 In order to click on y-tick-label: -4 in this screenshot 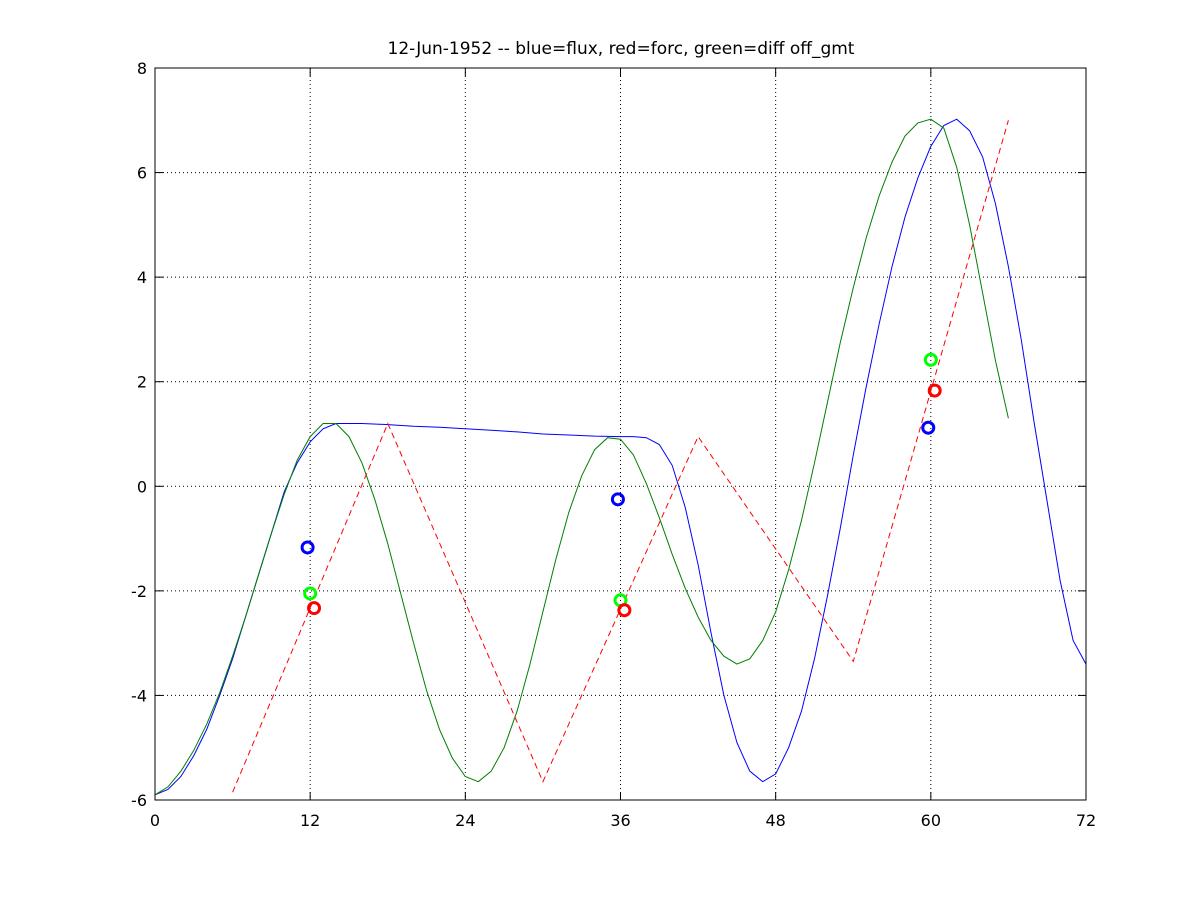, I will do `click(139, 695)`.